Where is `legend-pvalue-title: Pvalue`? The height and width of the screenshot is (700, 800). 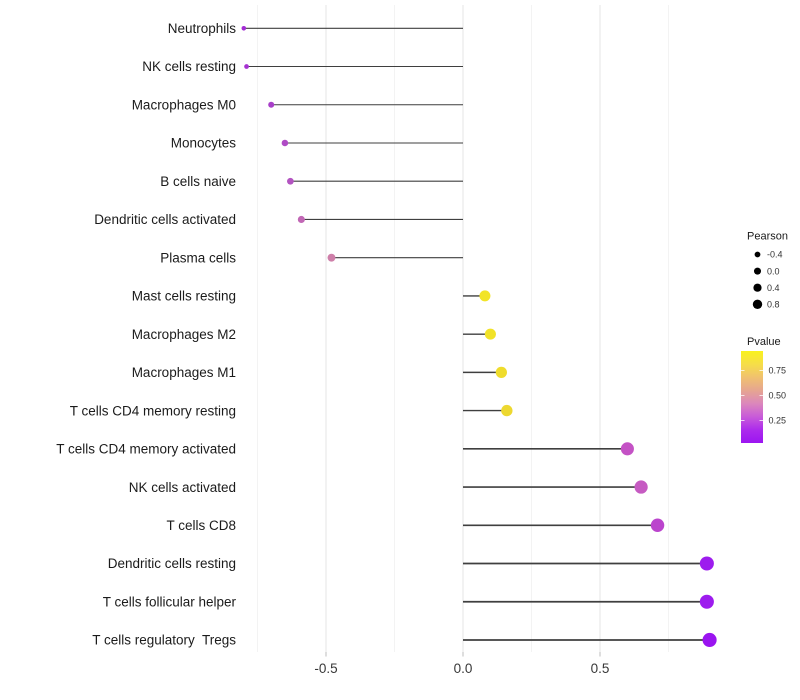 legend-pvalue-title: Pvalue is located at coordinates (764, 342).